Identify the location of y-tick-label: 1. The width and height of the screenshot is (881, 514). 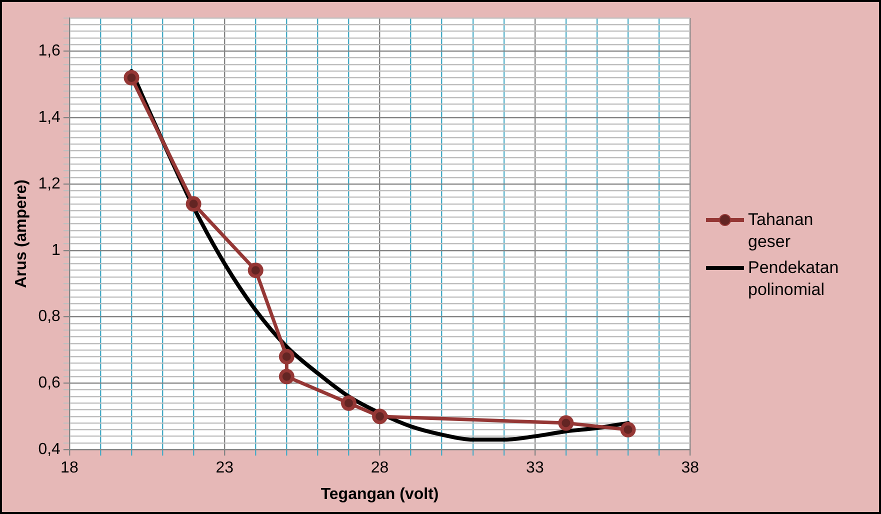
(56, 250).